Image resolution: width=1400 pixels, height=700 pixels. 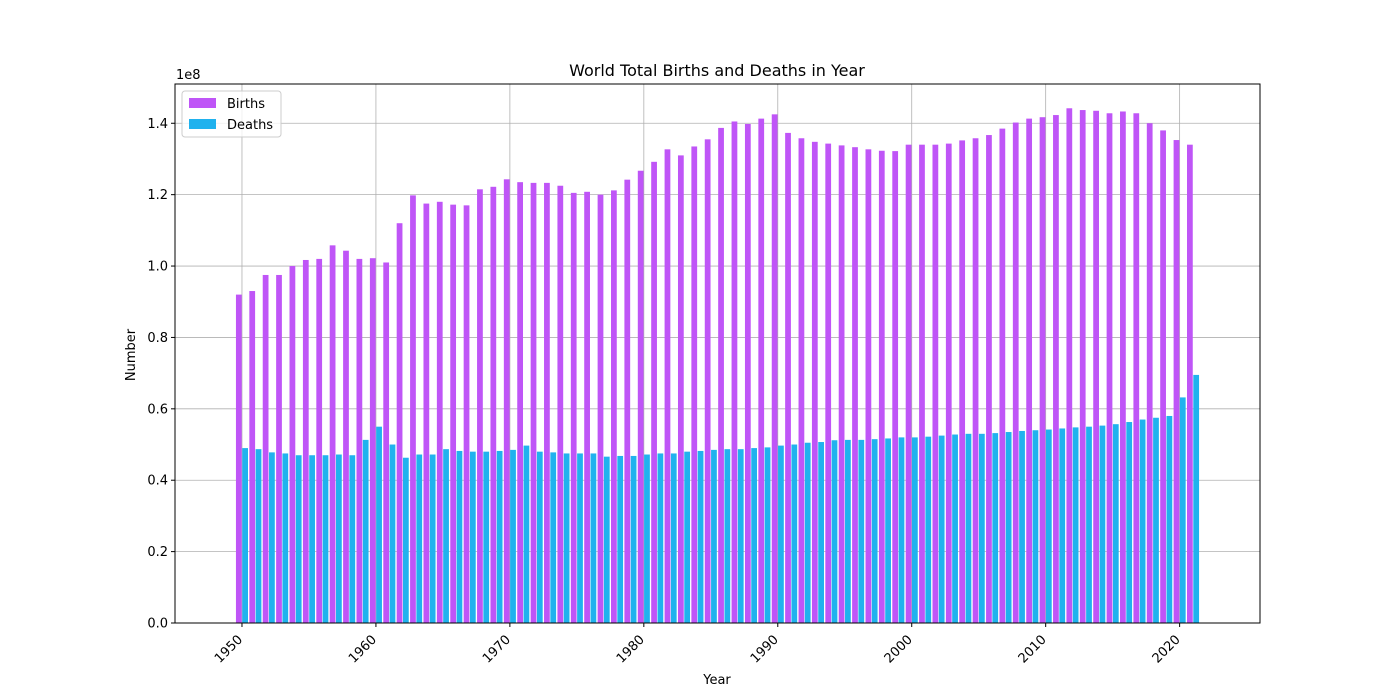 I want to click on legend: Births Deaths, so click(x=231, y=114).